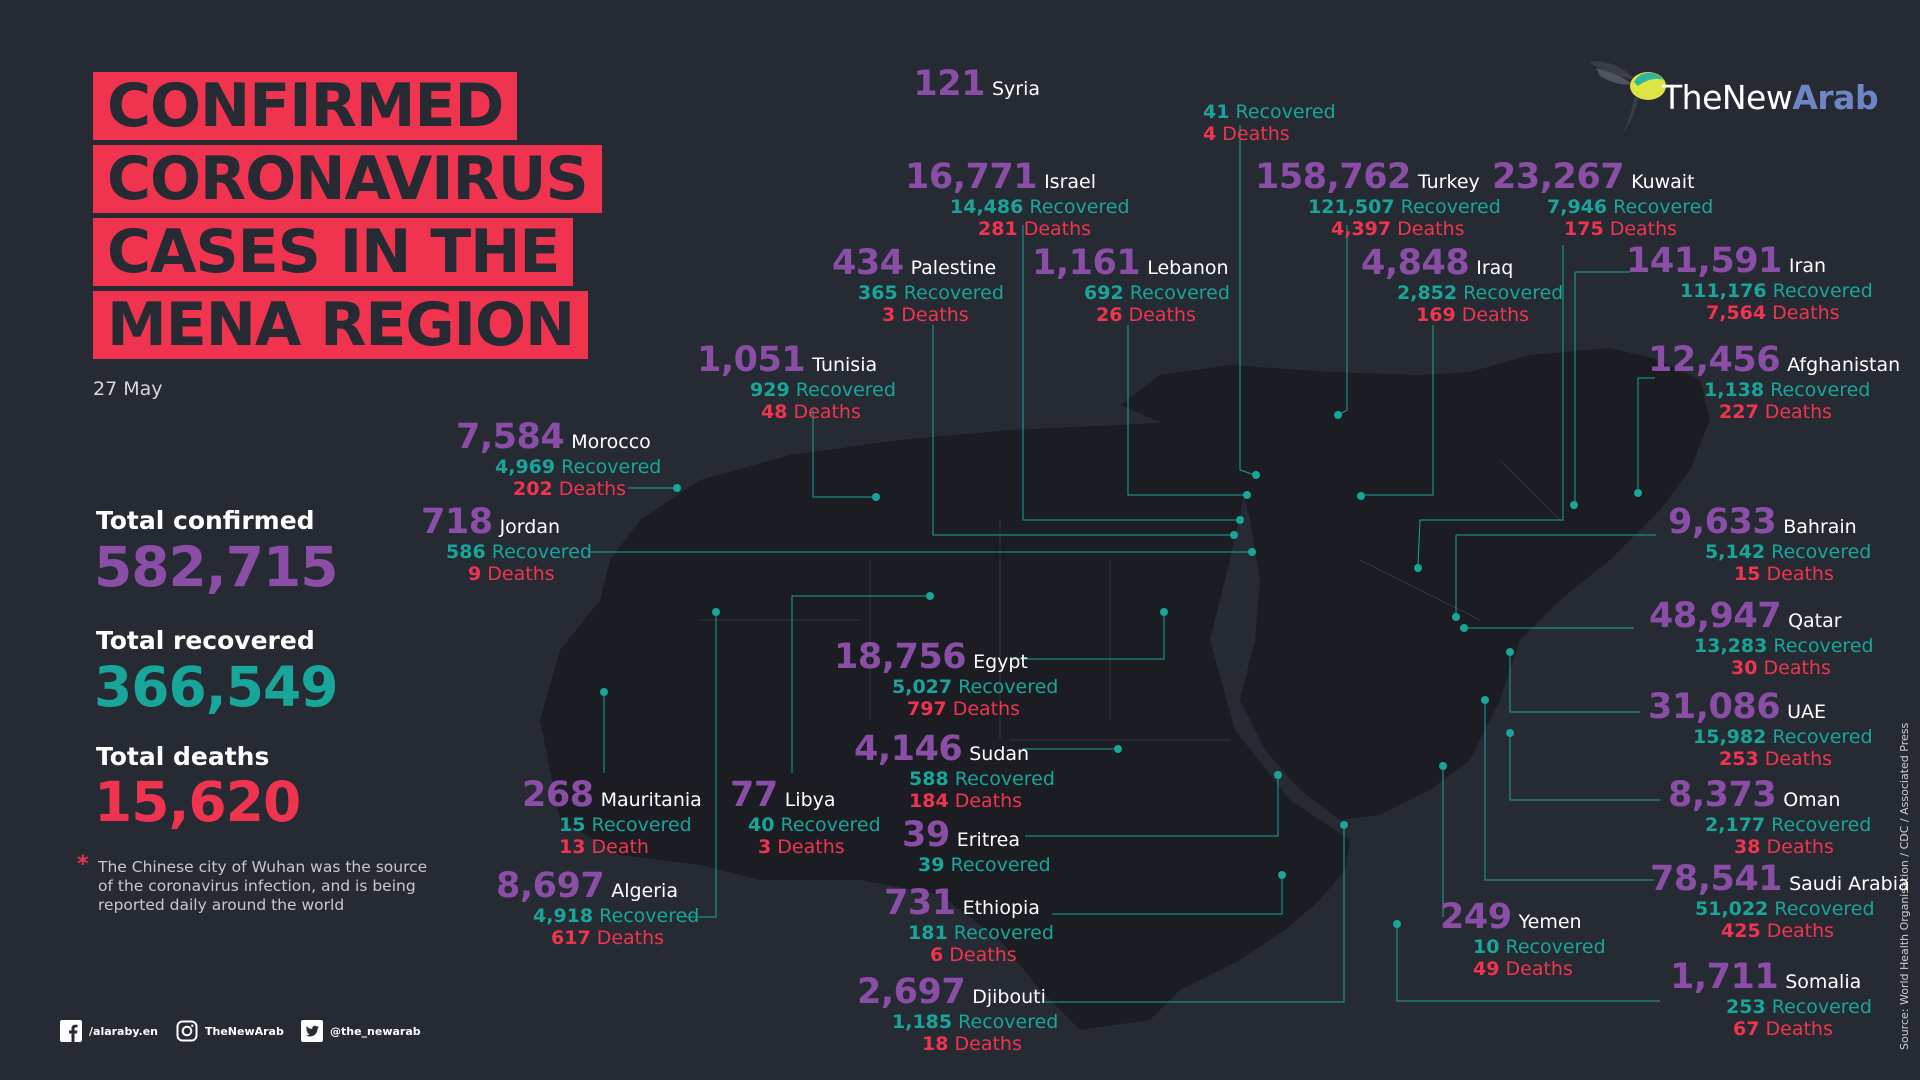 The width and height of the screenshot is (1920, 1080). Describe the element at coordinates (1086, 263) in the screenshot. I see `confirmed-value: 1,161` at that location.